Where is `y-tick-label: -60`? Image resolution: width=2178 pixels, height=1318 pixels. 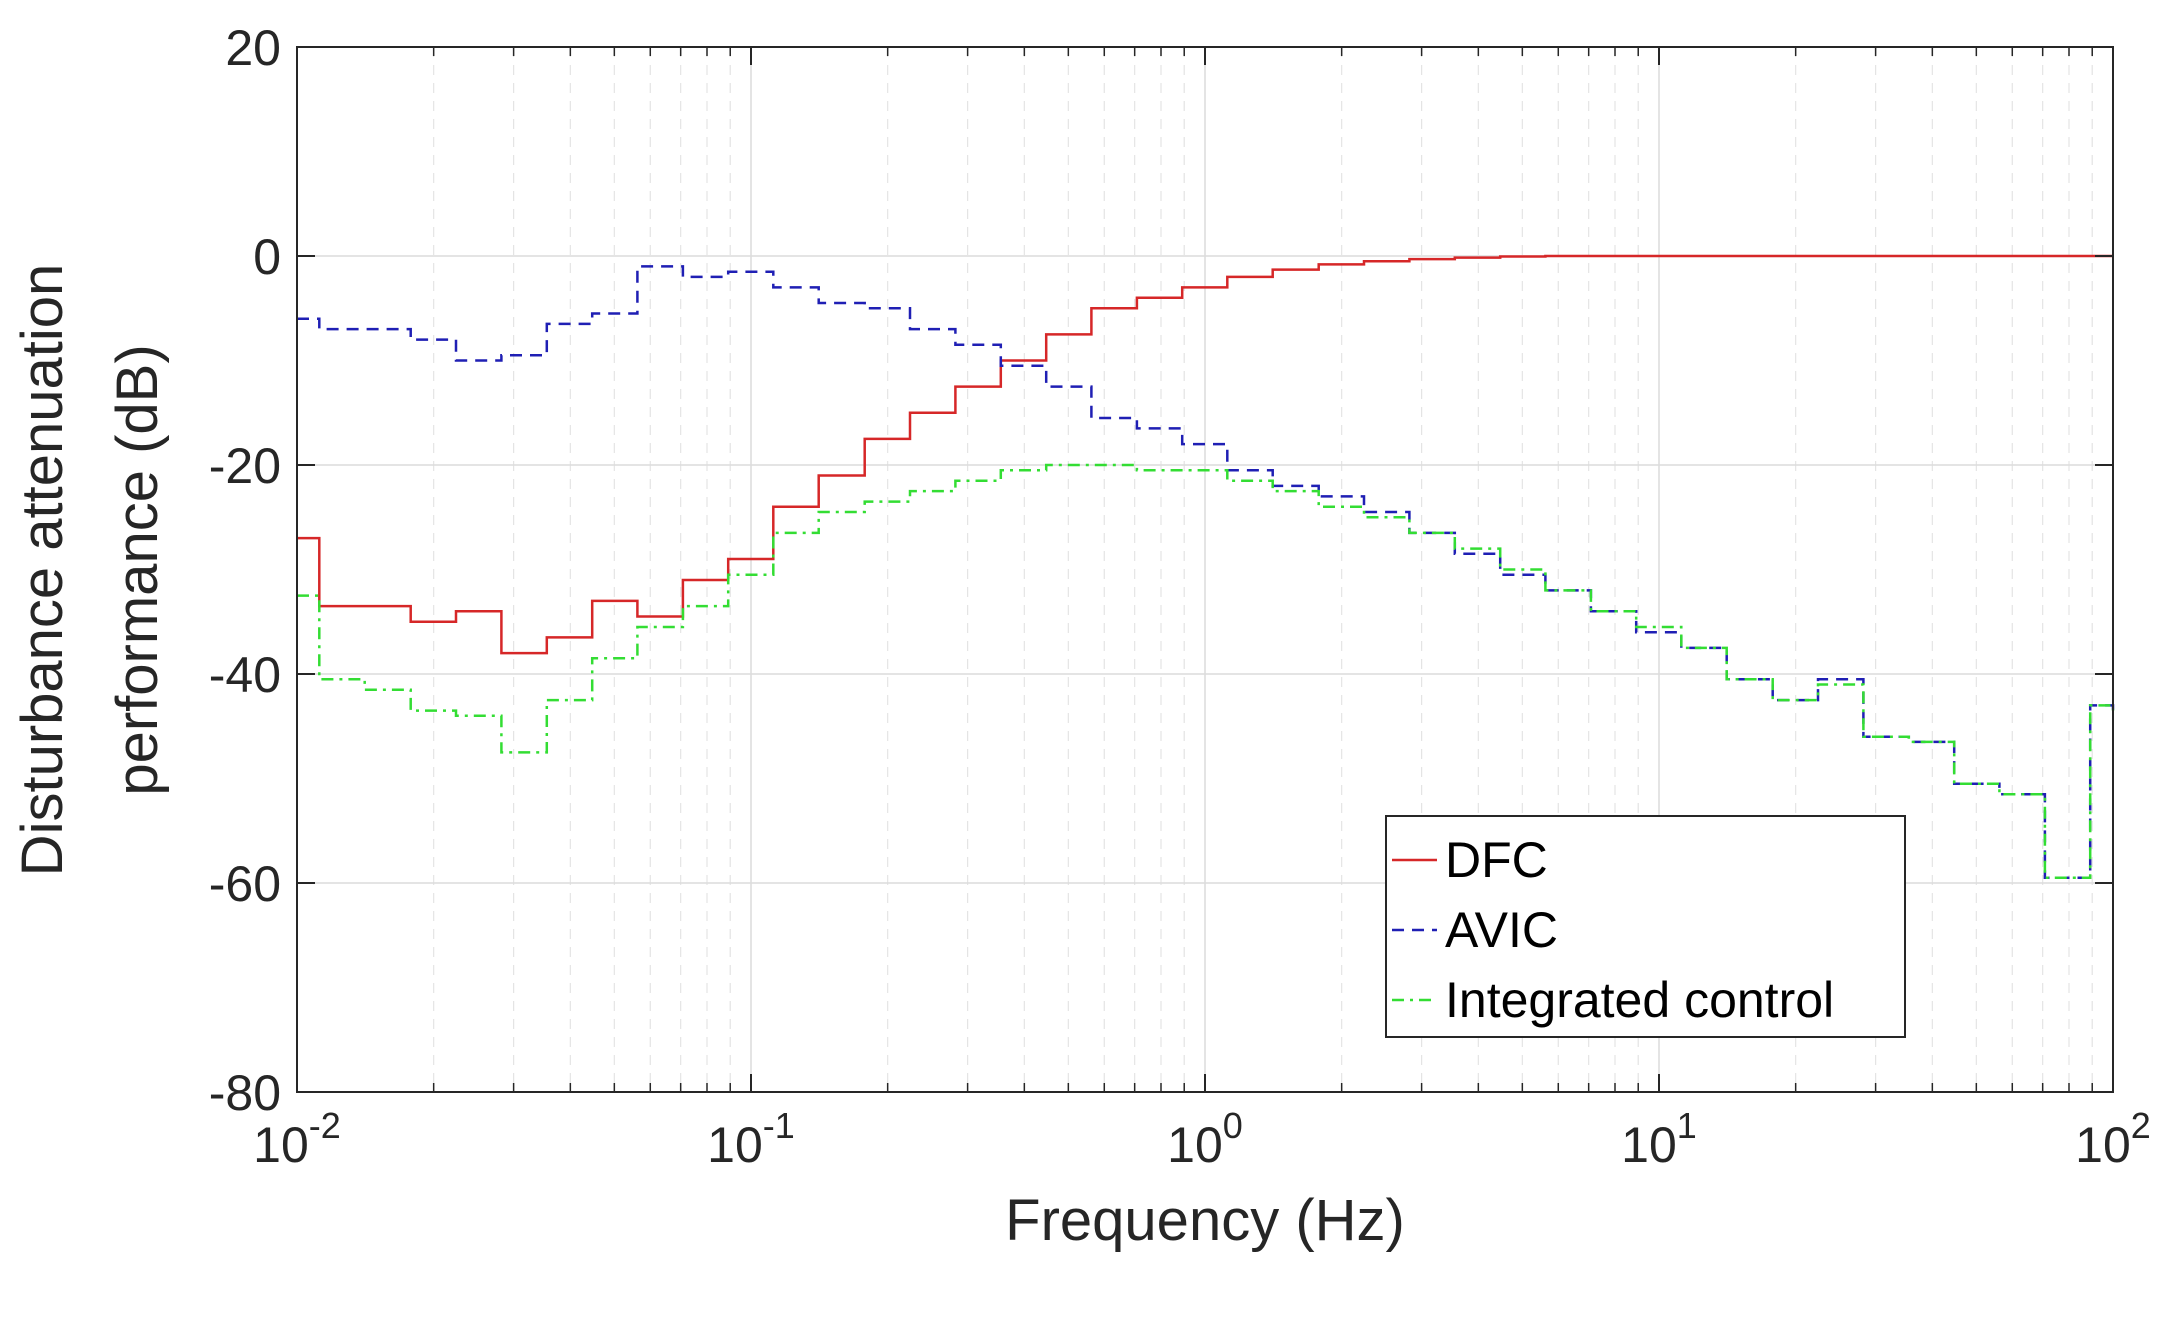
y-tick-label: -60 is located at coordinates (245, 884).